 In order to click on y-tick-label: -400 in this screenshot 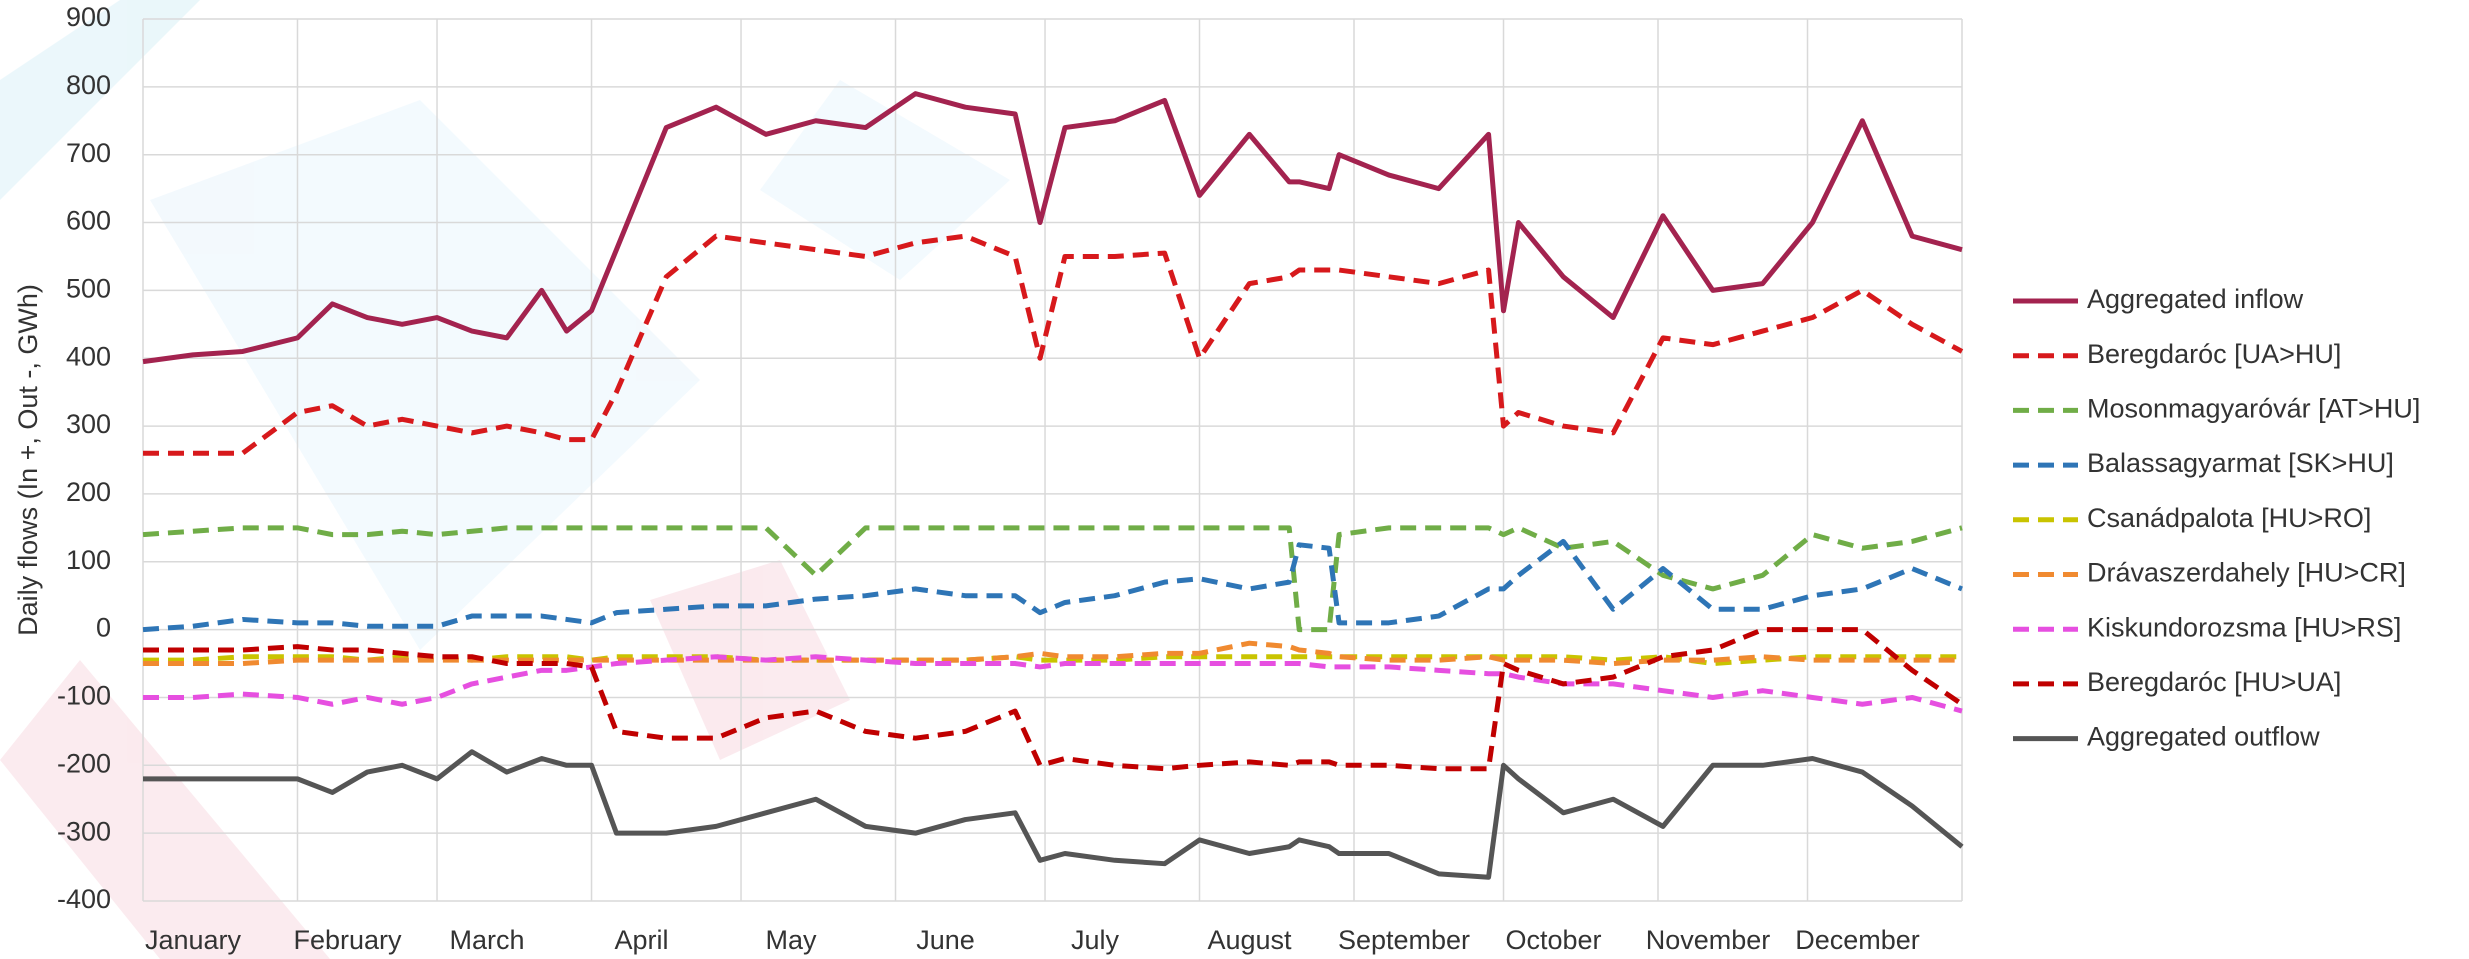, I will do `click(84, 899)`.